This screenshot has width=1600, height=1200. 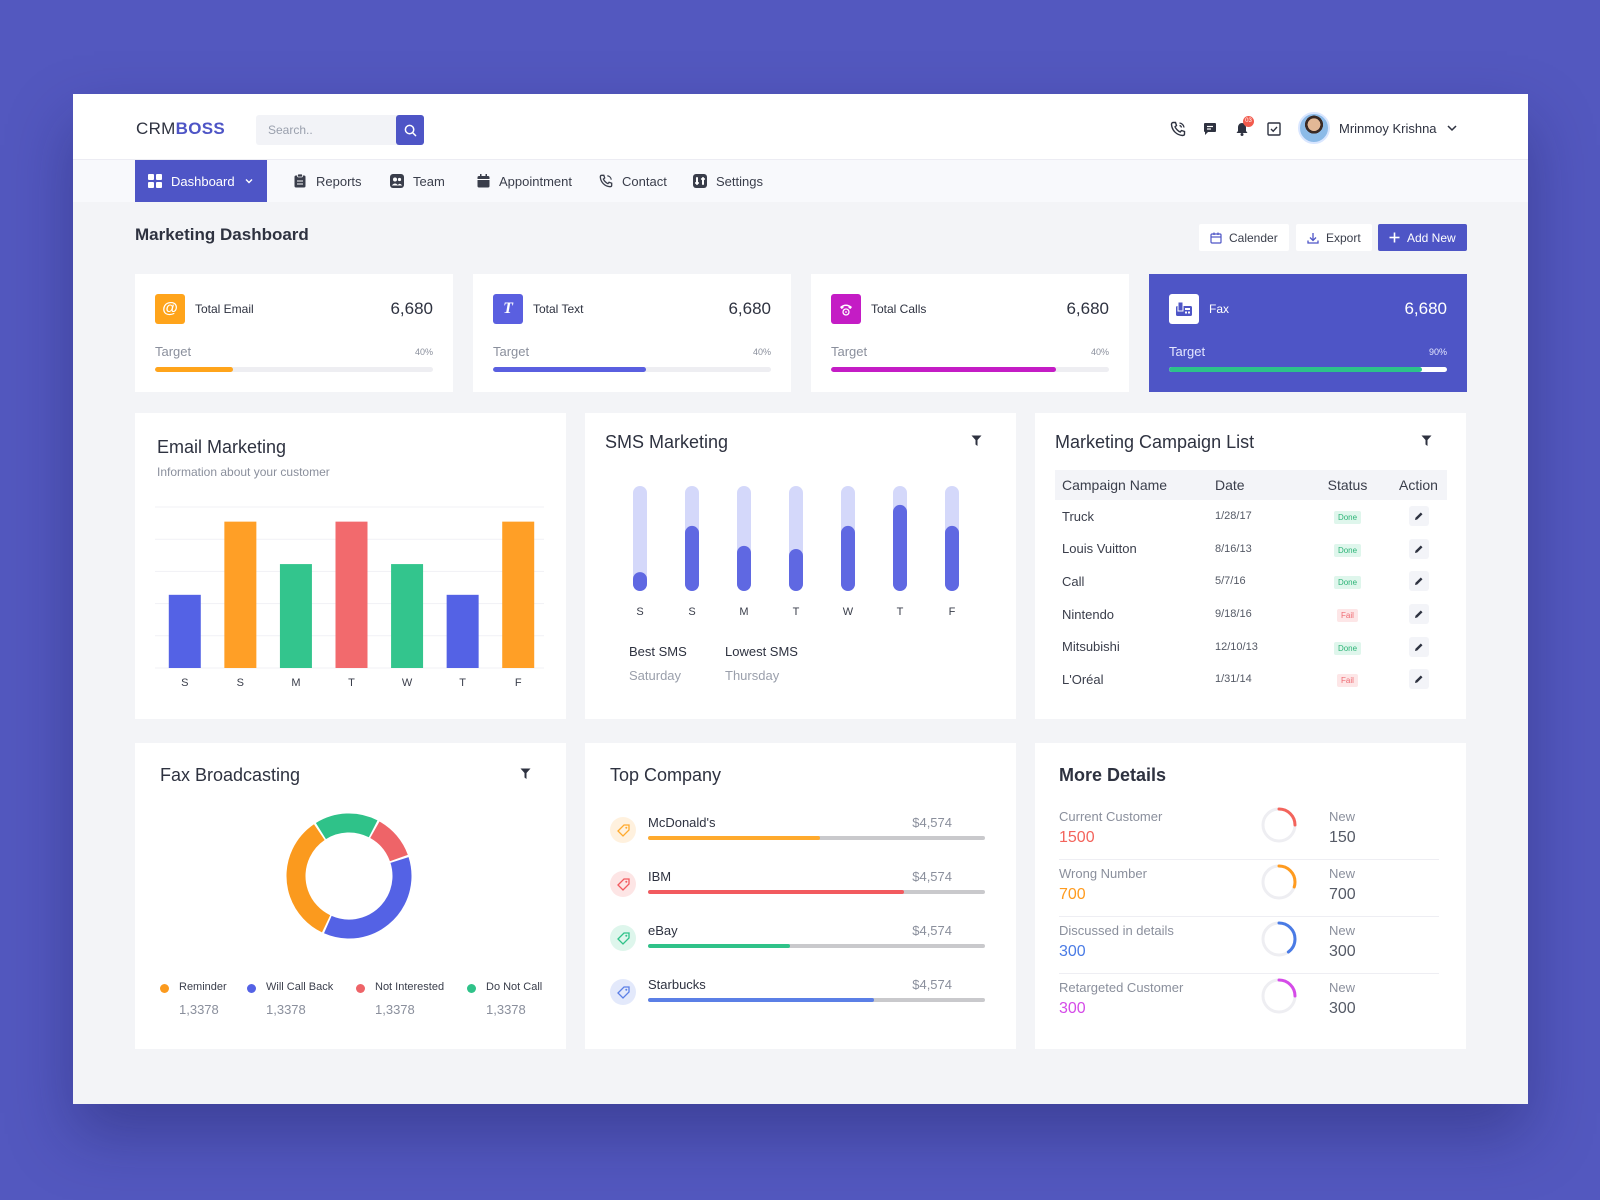 What do you see at coordinates (1121, 987) in the screenshot?
I see `detail-label: Retargeted Customer` at bounding box center [1121, 987].